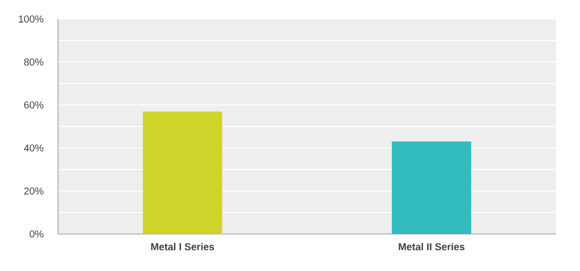 The width and height of the screenshot is (580, 271). I want to click on x-tick-label: Metal II Series, so click(431, 246).